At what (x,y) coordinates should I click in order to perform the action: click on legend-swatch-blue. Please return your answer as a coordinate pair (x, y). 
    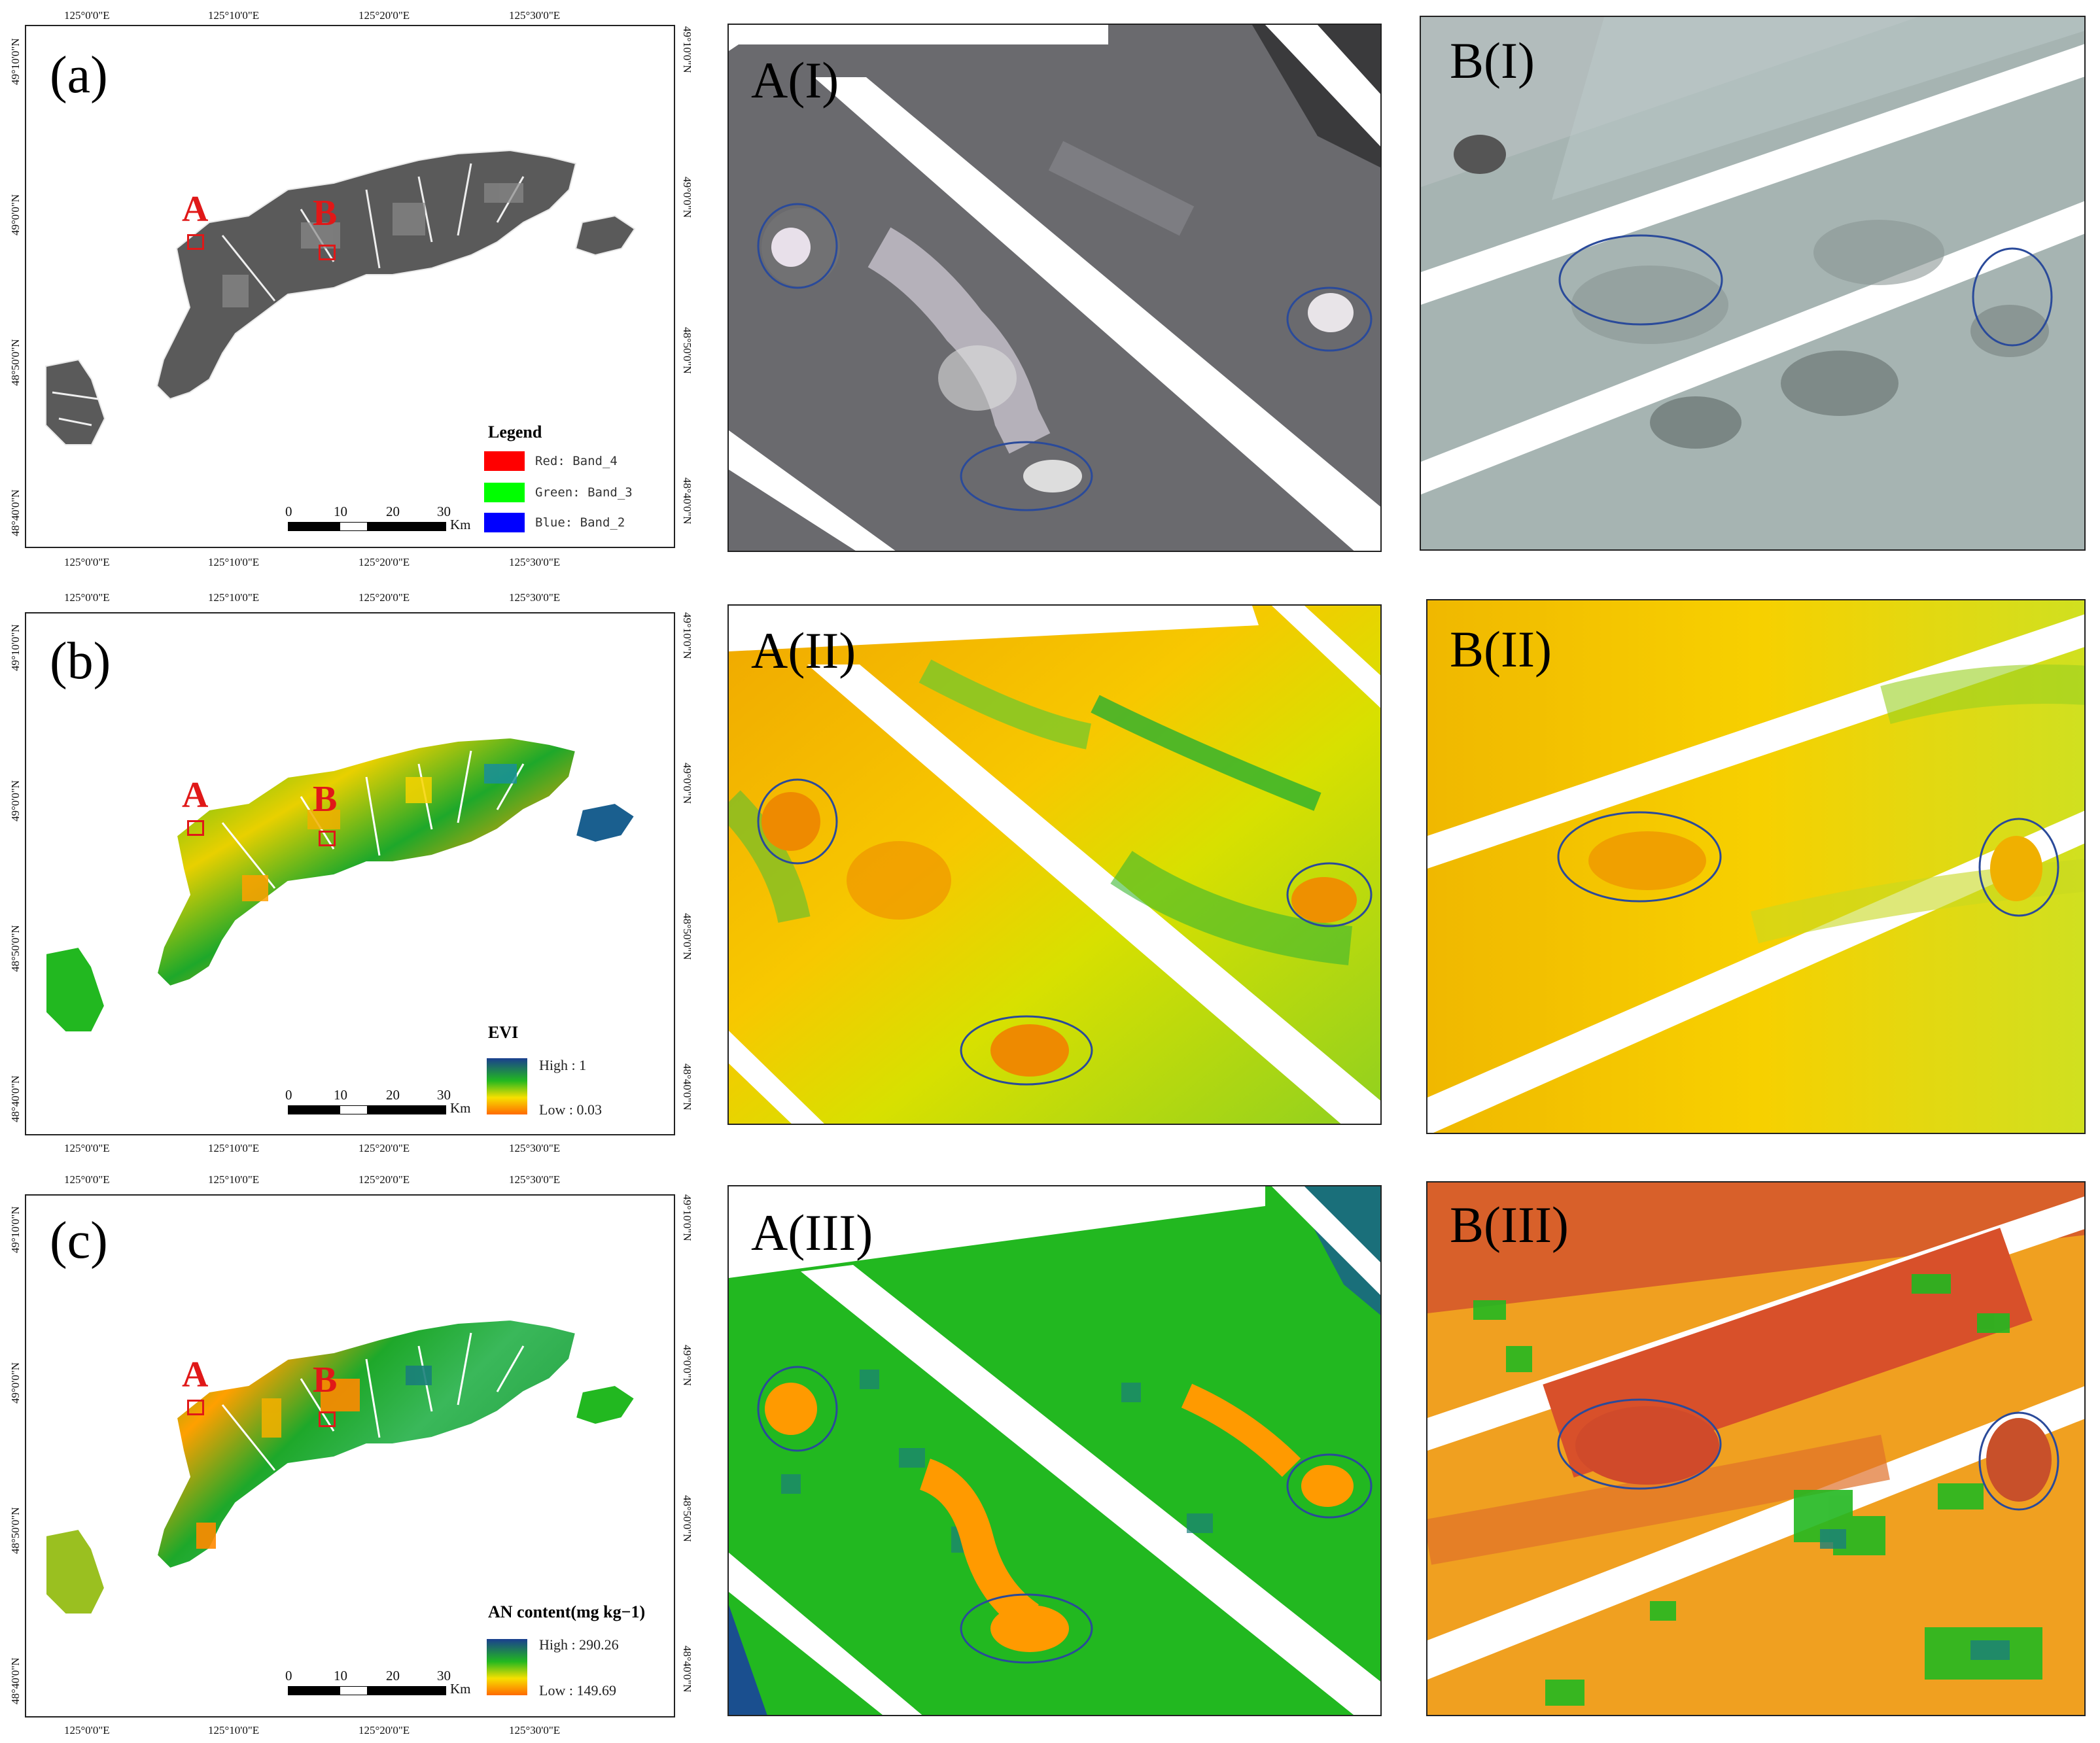
    Looking at the image, I should click on (504, 522).